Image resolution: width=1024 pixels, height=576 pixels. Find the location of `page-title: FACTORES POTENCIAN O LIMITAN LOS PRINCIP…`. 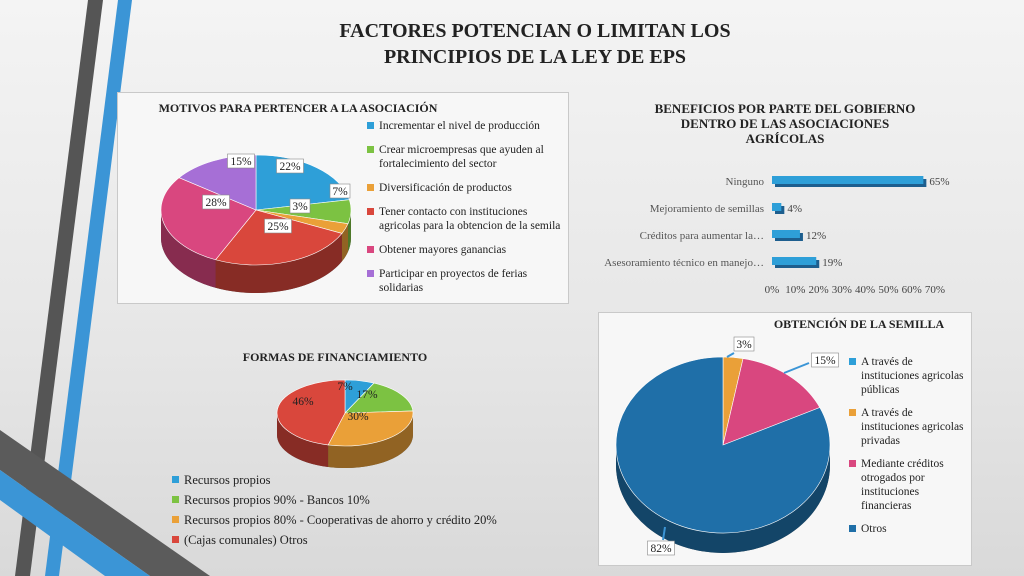

page-title: FACTORES POTENCIAN O LIMITAN LOS PRINCIP… is located at coordinates (535, 44).